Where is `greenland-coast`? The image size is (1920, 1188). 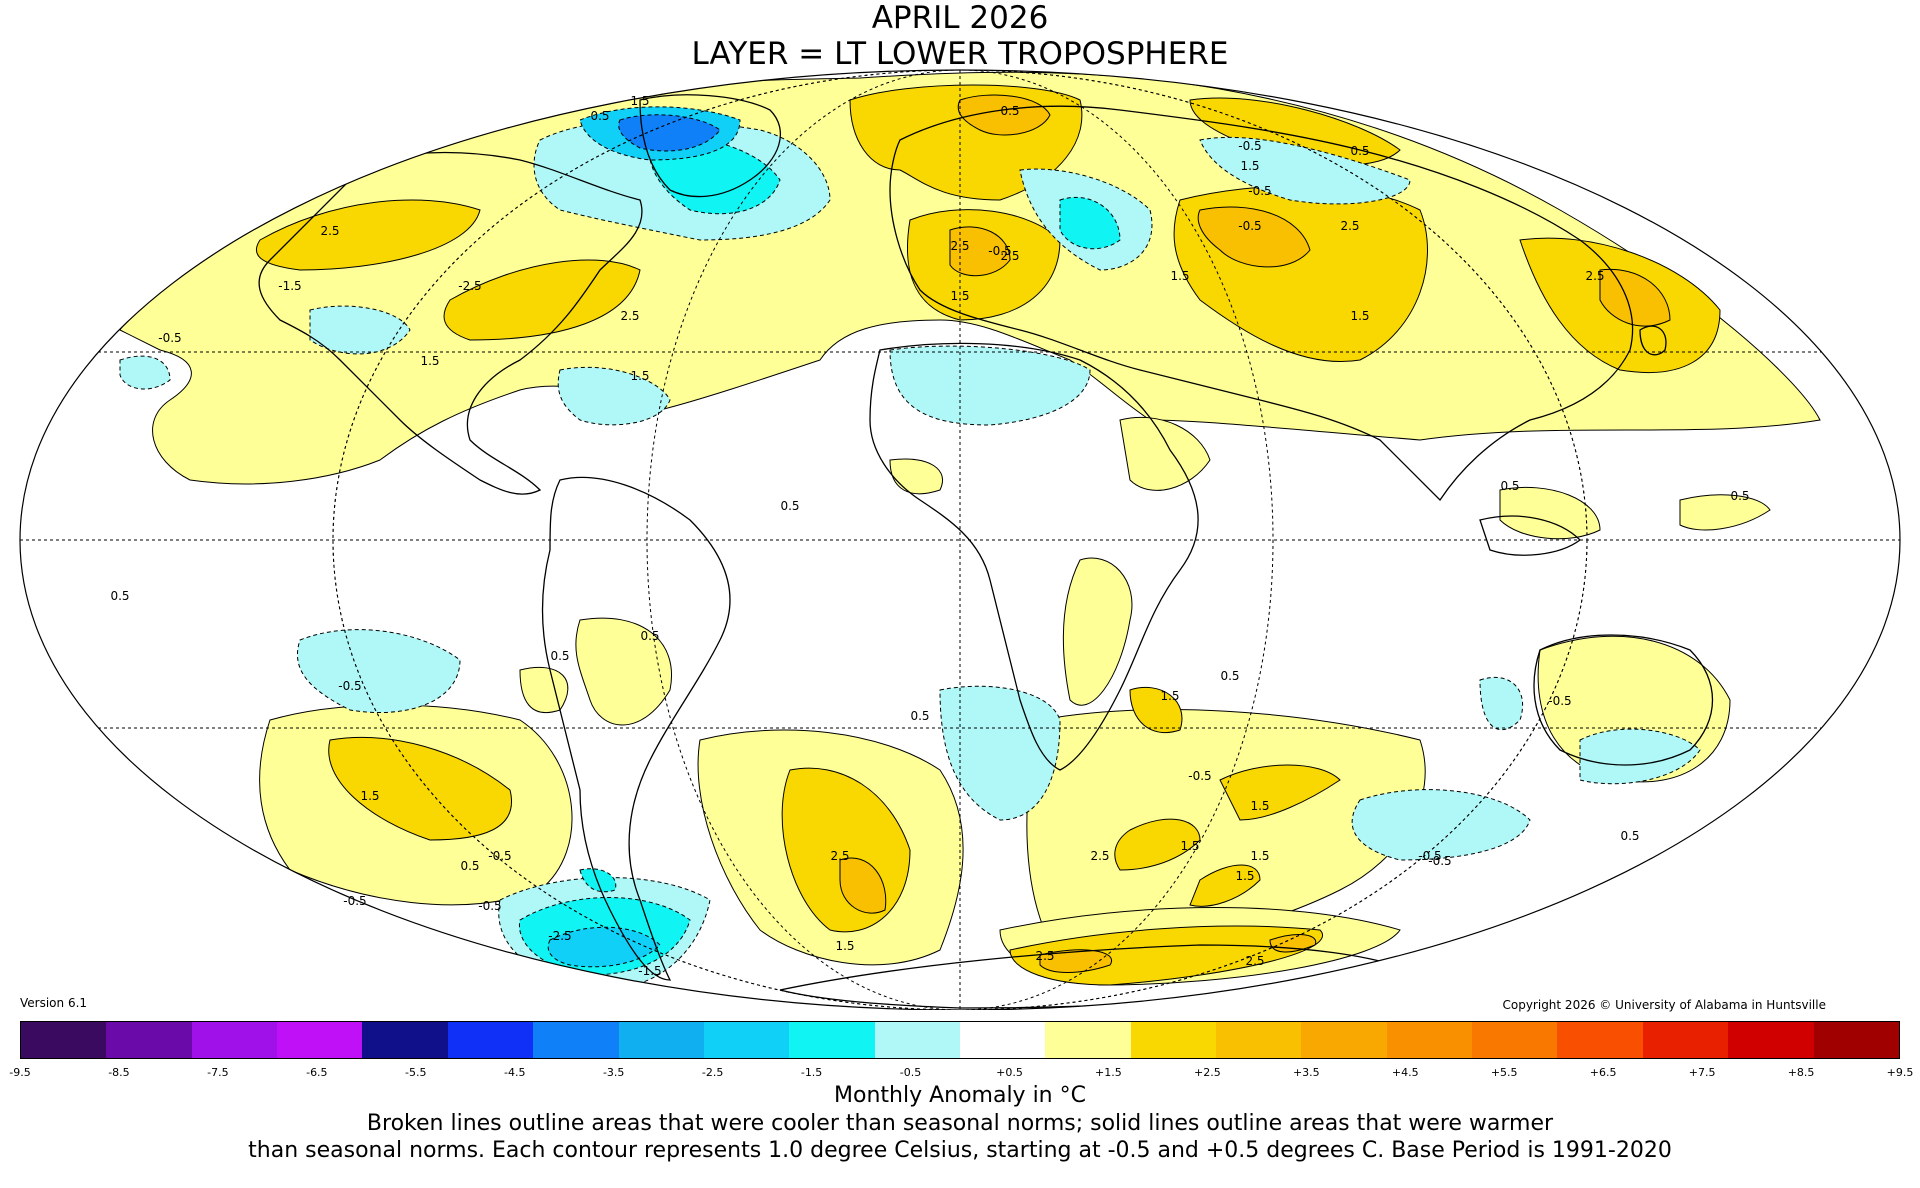
greenland-coast is located at coordinates (710, 146).